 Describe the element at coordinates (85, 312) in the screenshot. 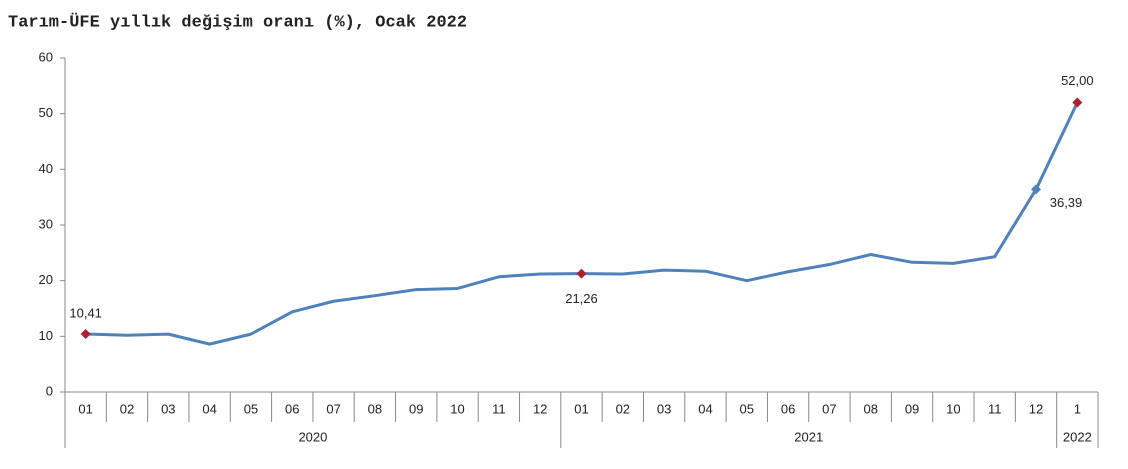

I see `value-label: 10,41` at that location.